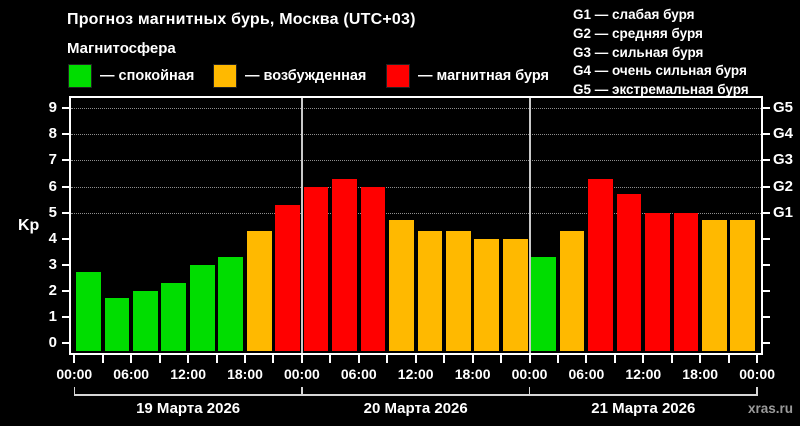  I want to click on y-tick-label: 9, so click(52, 108).